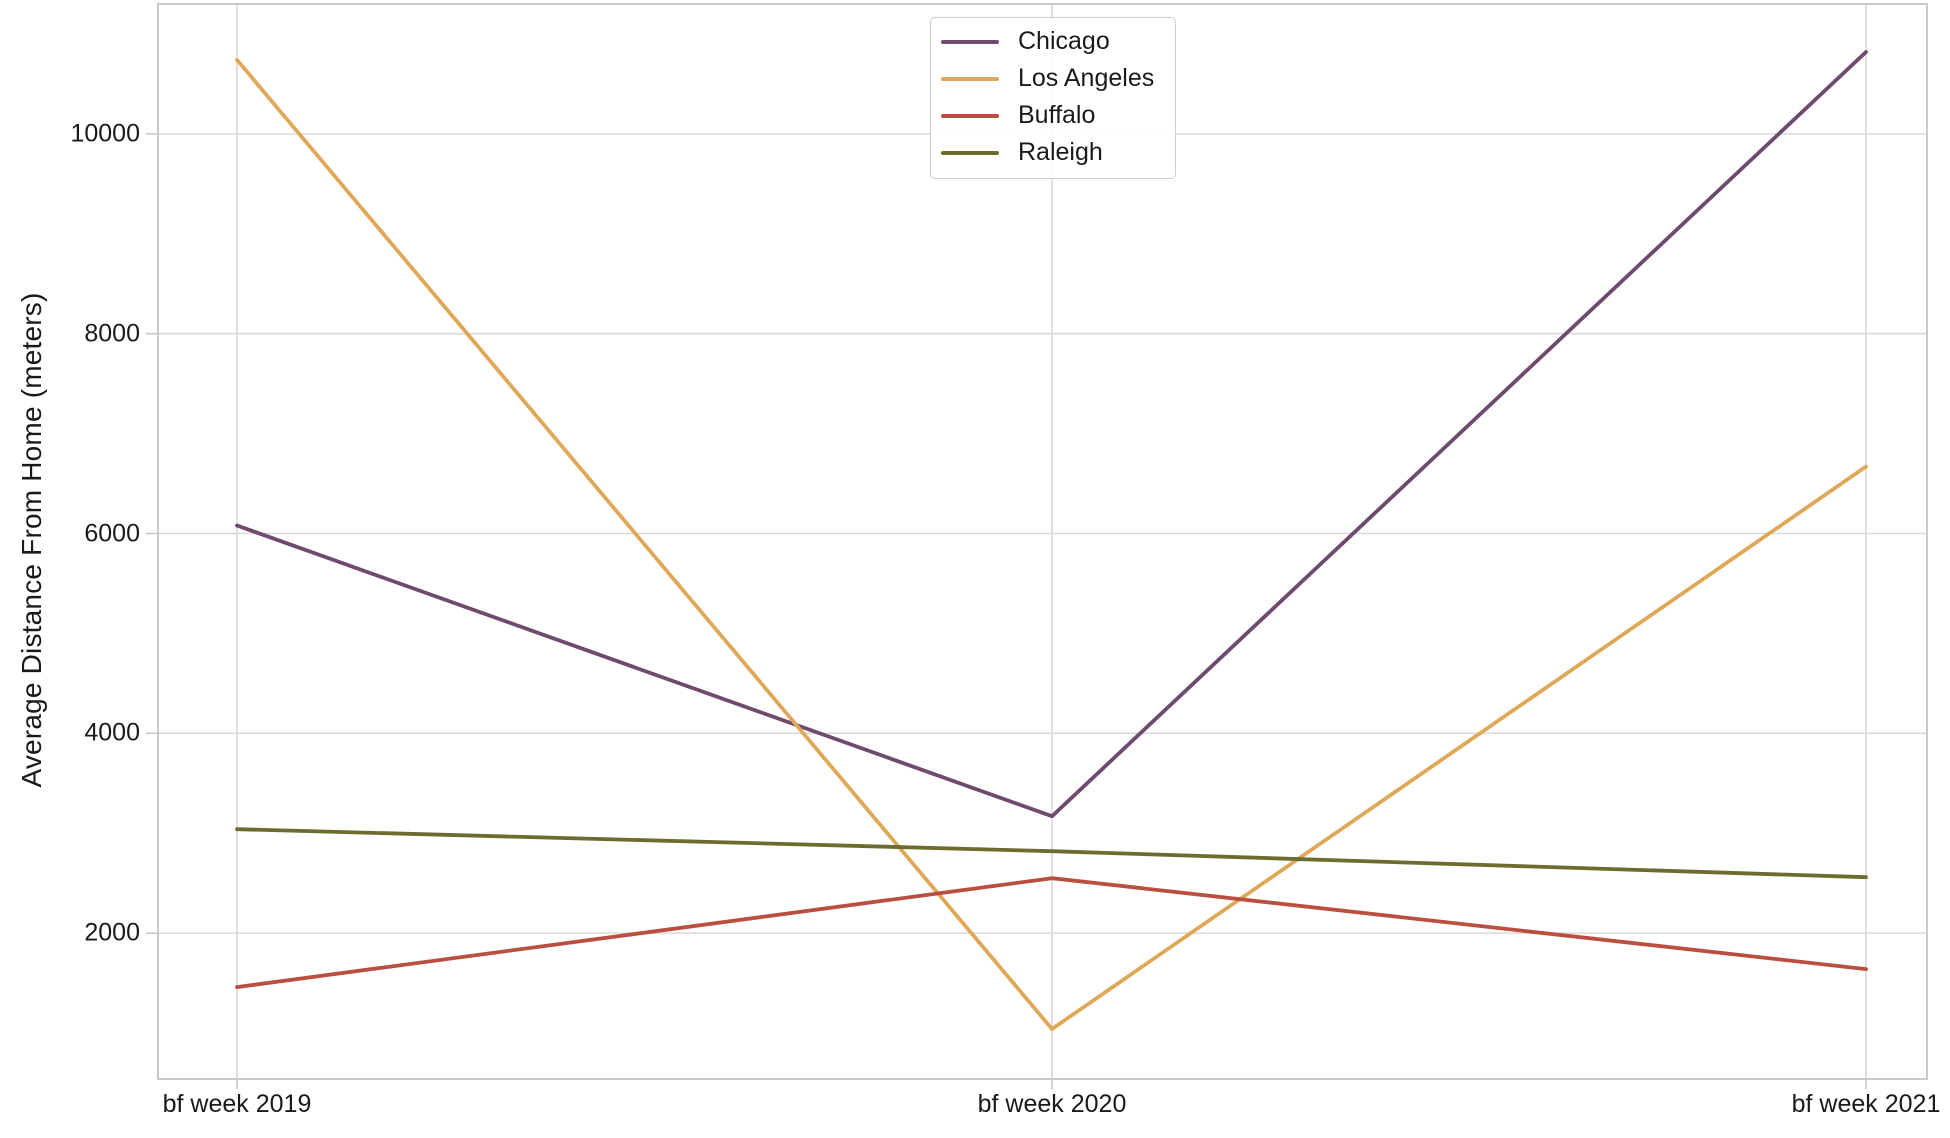 The image size is (1950, 1138). Describe the element at coordinates (1086, 78) in the screenshot. I see `legend-label: Los Angeles` at that location.